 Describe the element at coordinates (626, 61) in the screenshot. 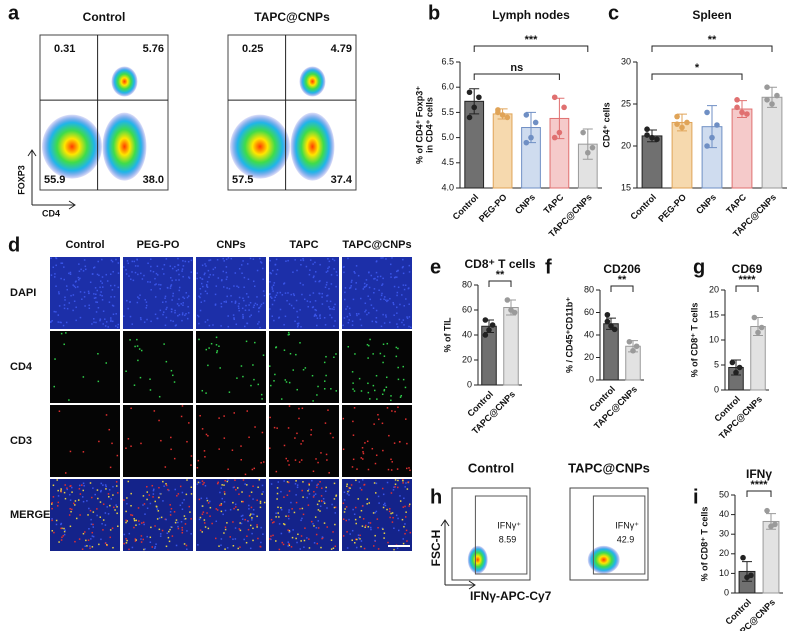

I see `y-tick-label: 30` at that location.